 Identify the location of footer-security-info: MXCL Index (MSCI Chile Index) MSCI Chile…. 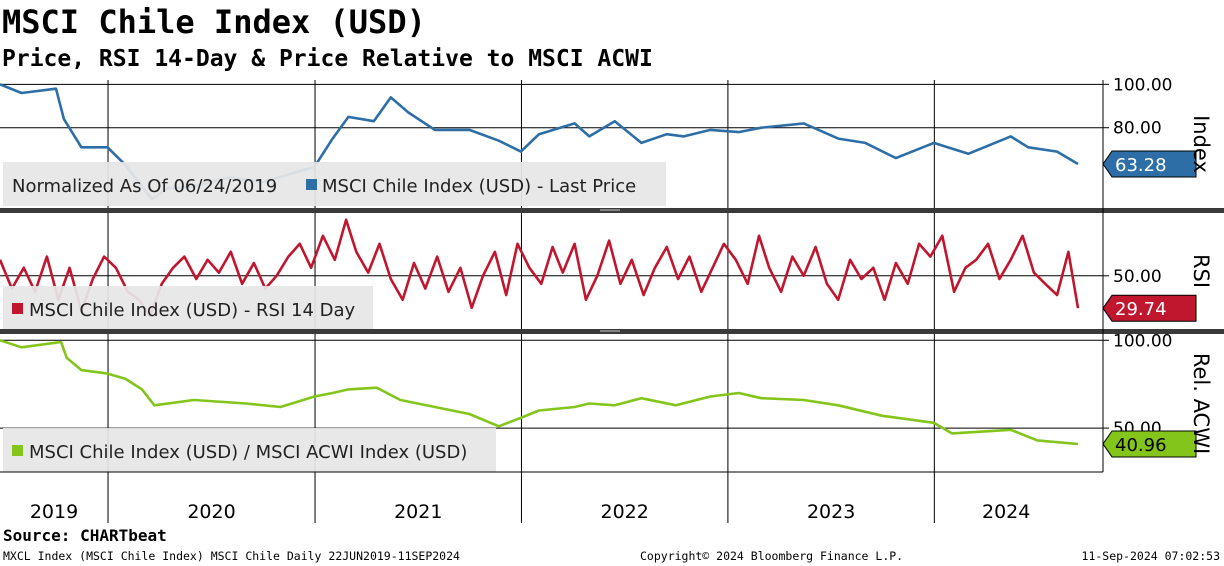
(231, 556).